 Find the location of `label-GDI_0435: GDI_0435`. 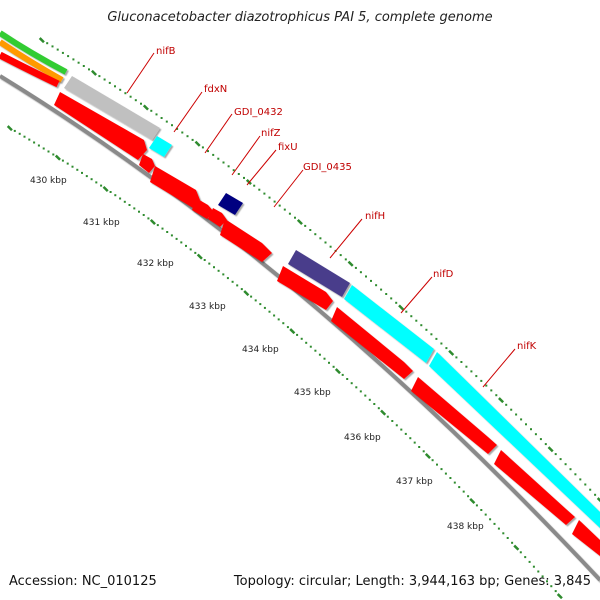

label-GDI_0435: GDI_0435 is located at coordinates (327, 167).